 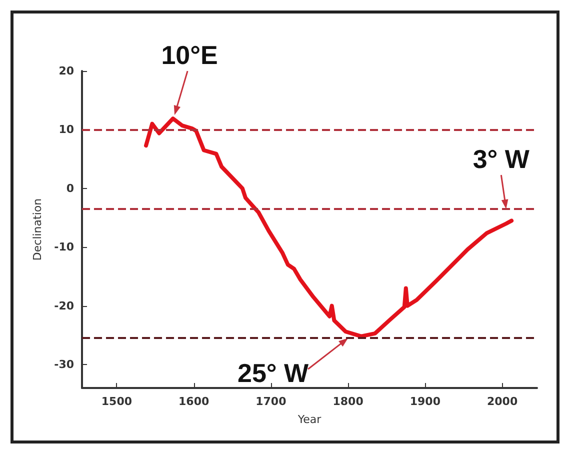 What do you see at coordinates (194, 401) in the screenshot?
I see `x-tick-label: 1600` at bounding box center [194, 401].